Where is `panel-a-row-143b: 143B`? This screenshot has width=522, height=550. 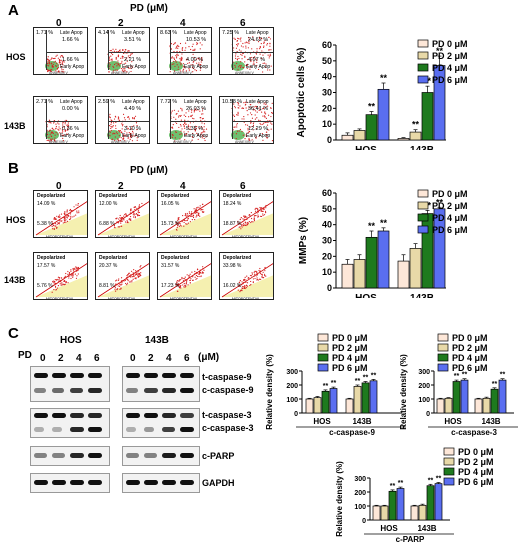
panel-a-row-143b: 143B is located at coordinates (15, 126).